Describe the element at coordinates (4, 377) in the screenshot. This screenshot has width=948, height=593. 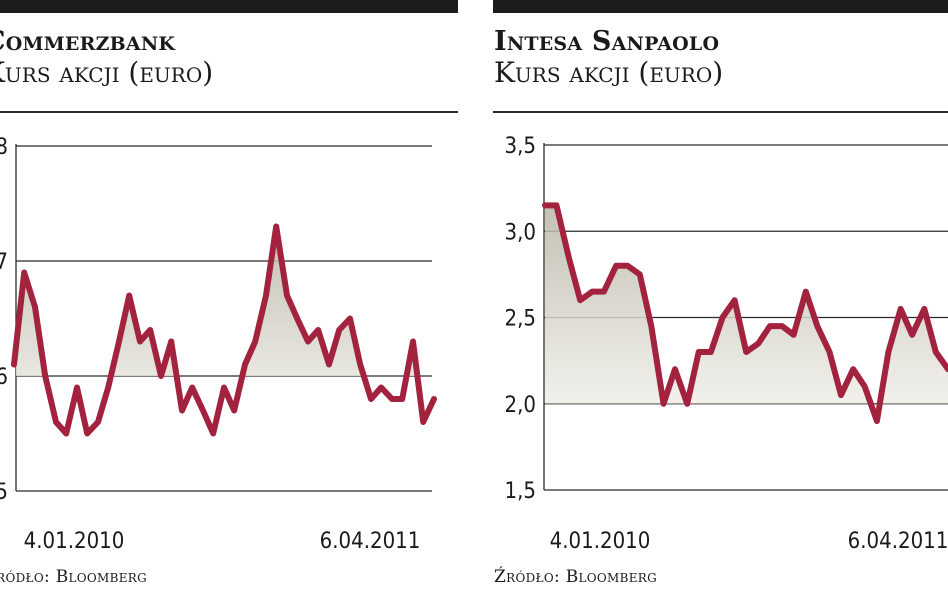
I see `y-tick-label: 6` at that location.